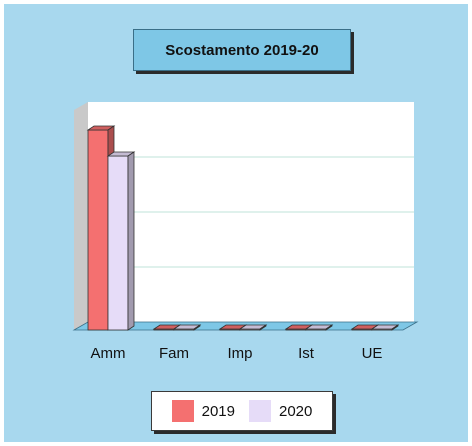  What do you see at coordinates (239, 353) in the screenshot?
I see `x-tick-label-Imp: Imp` at bounding box center [239, 353].